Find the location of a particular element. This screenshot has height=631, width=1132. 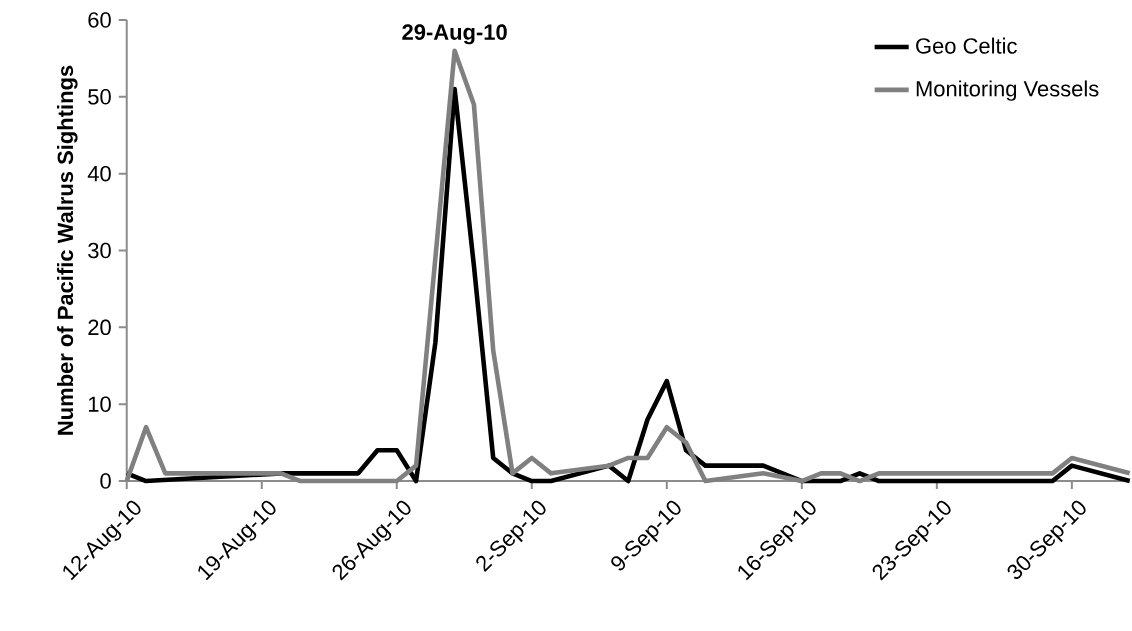

y-axis-title: Number of Pacific Walrus Sightings is located at coordinates (67, 250).